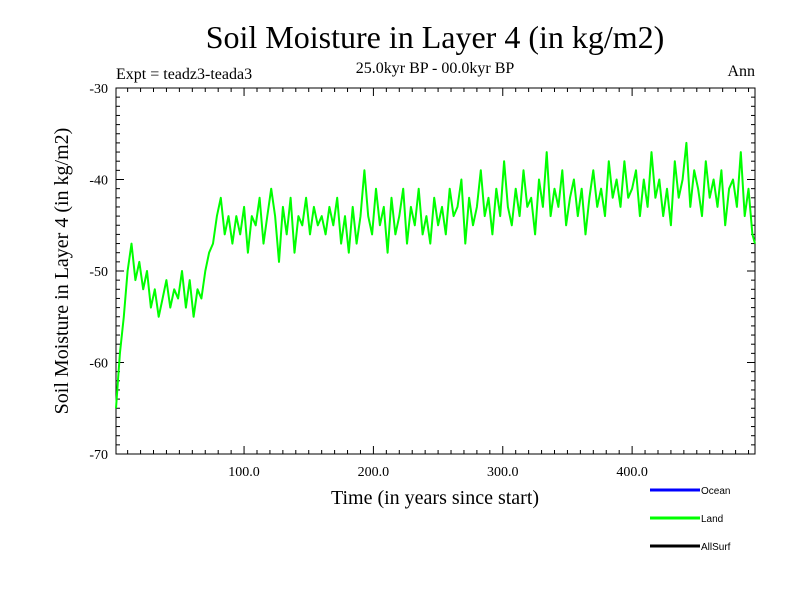  I want to click on experiment-label: Expt = teadz3-teada3, so click(184, 74).